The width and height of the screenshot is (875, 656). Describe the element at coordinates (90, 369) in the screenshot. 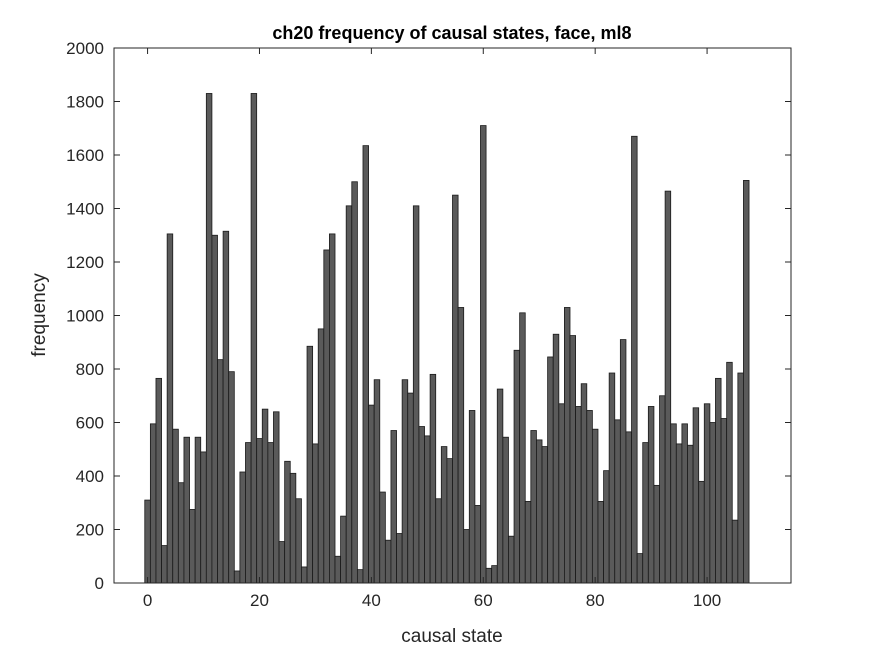

I see `y-tick-label: 800` at that location.